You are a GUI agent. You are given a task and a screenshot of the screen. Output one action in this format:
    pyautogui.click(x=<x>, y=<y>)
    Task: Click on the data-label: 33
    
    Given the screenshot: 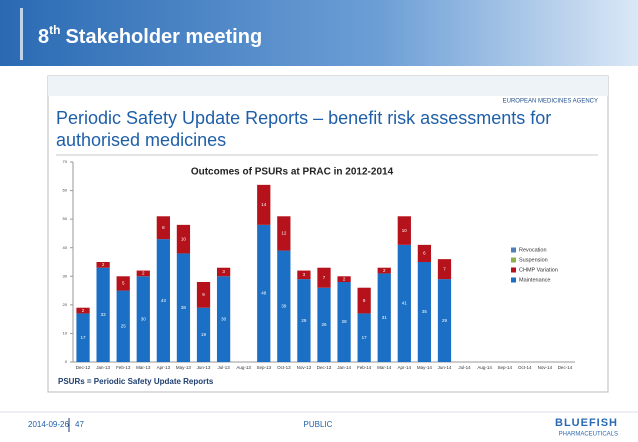 What is the action you would take?
    pyautogui.click(x=104, y=314)
    